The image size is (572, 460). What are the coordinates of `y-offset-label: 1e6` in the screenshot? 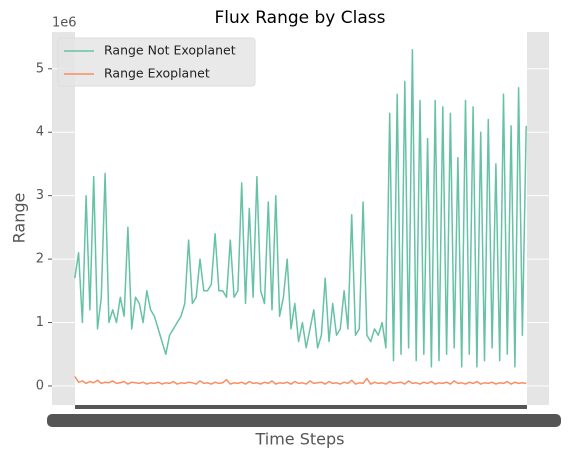 It's located at (64, 23).